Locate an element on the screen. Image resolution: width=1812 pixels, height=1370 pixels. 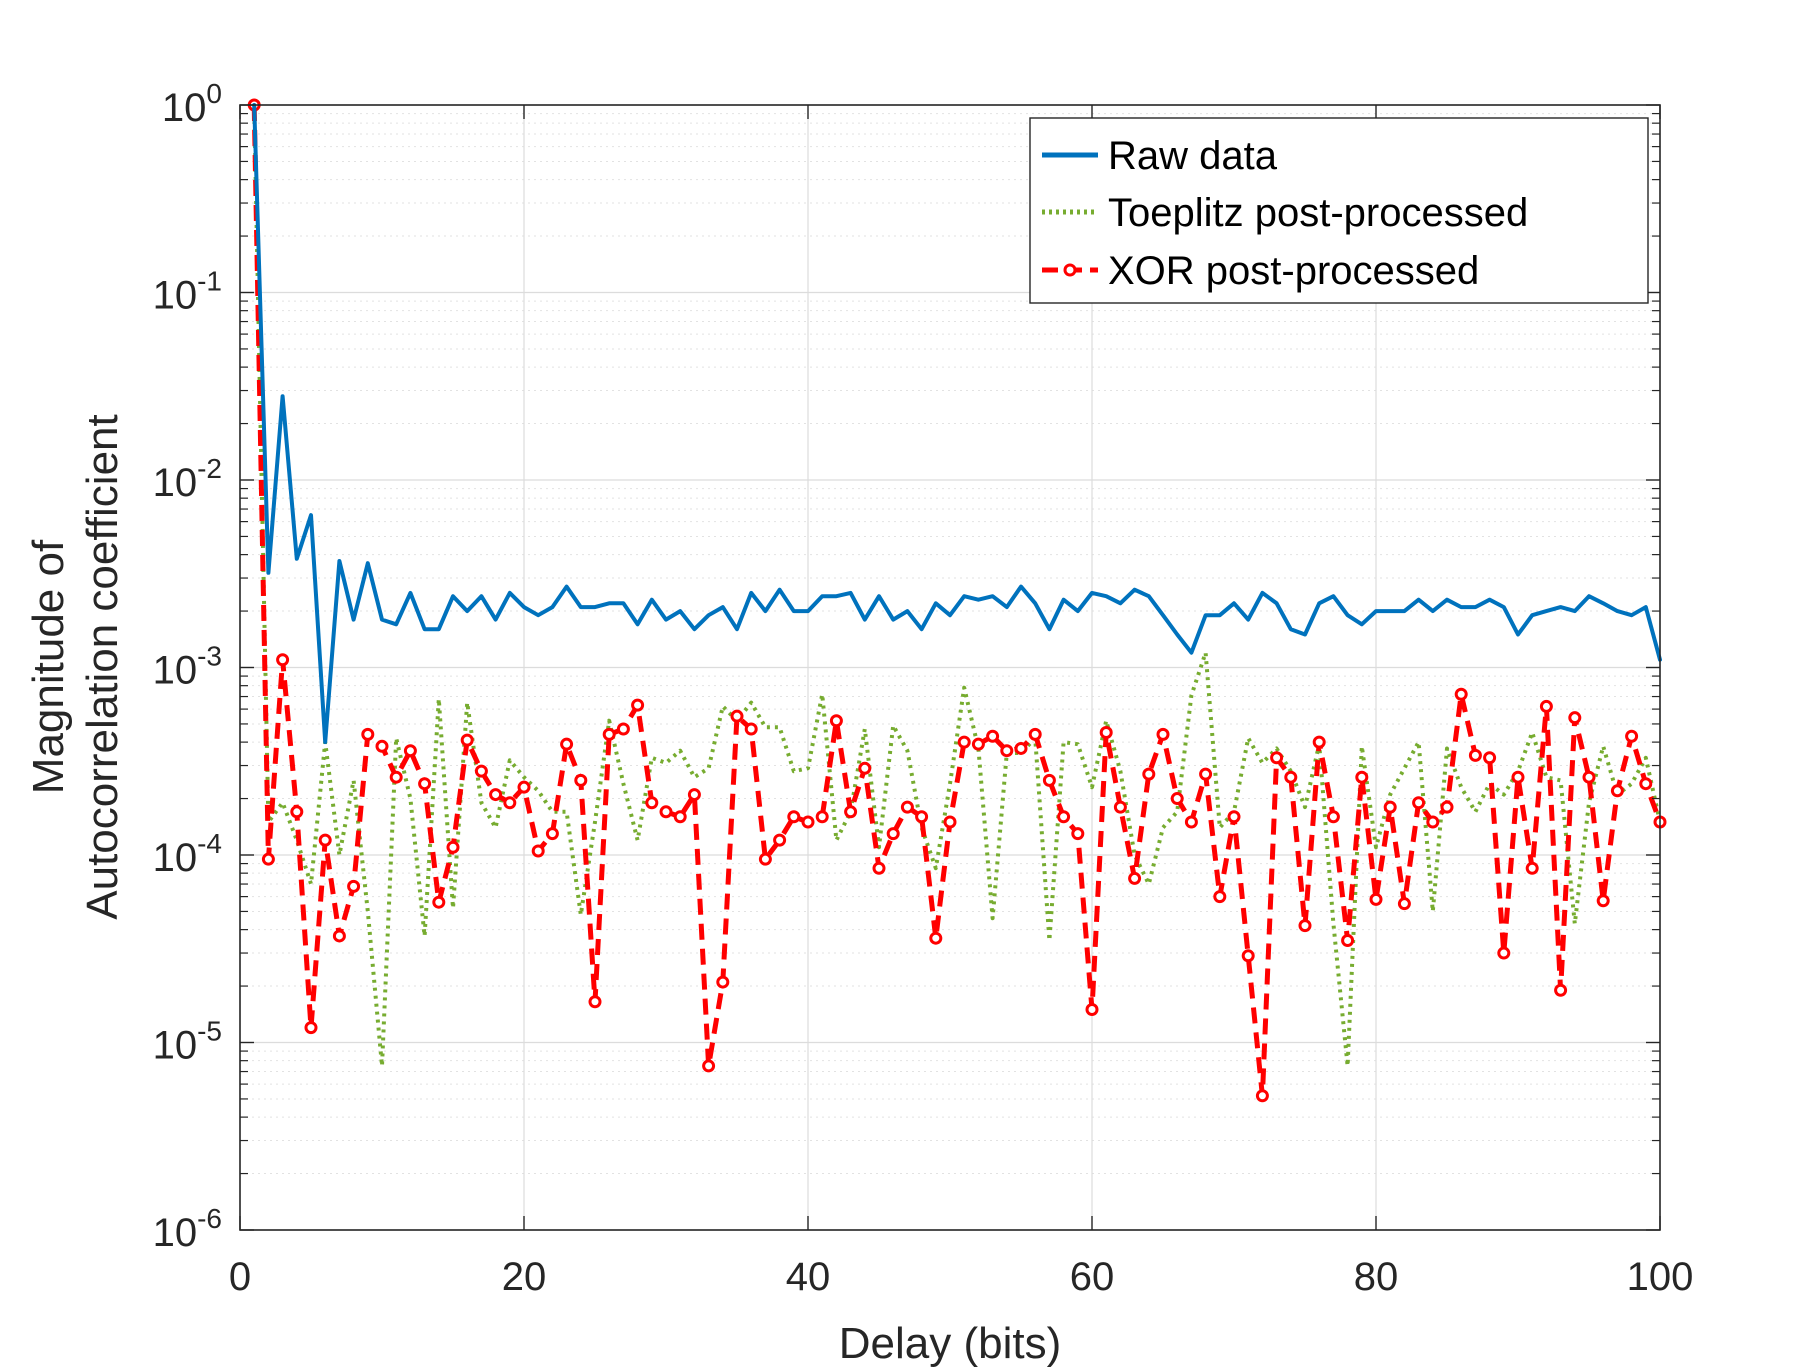
legend-box is located at coordinates (1339, 210).